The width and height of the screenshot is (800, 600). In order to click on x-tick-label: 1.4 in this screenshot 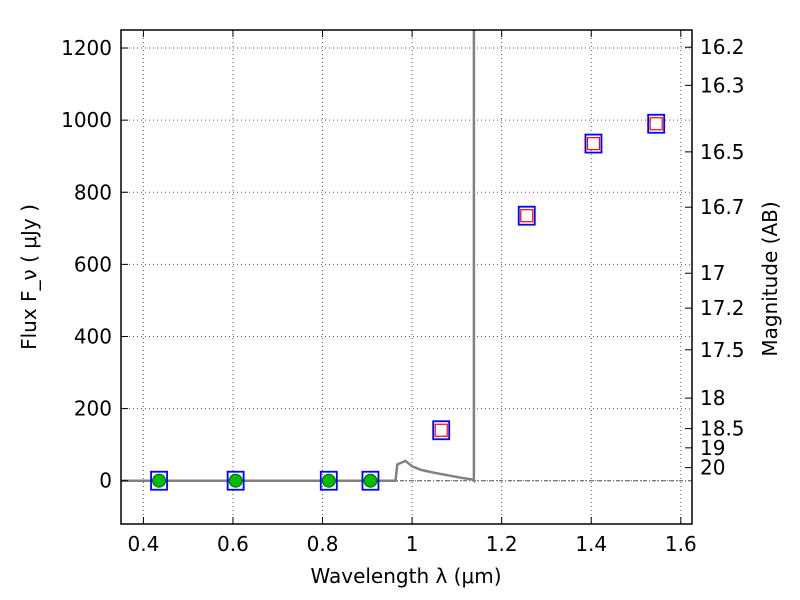, I will do `click(591, 544)`.